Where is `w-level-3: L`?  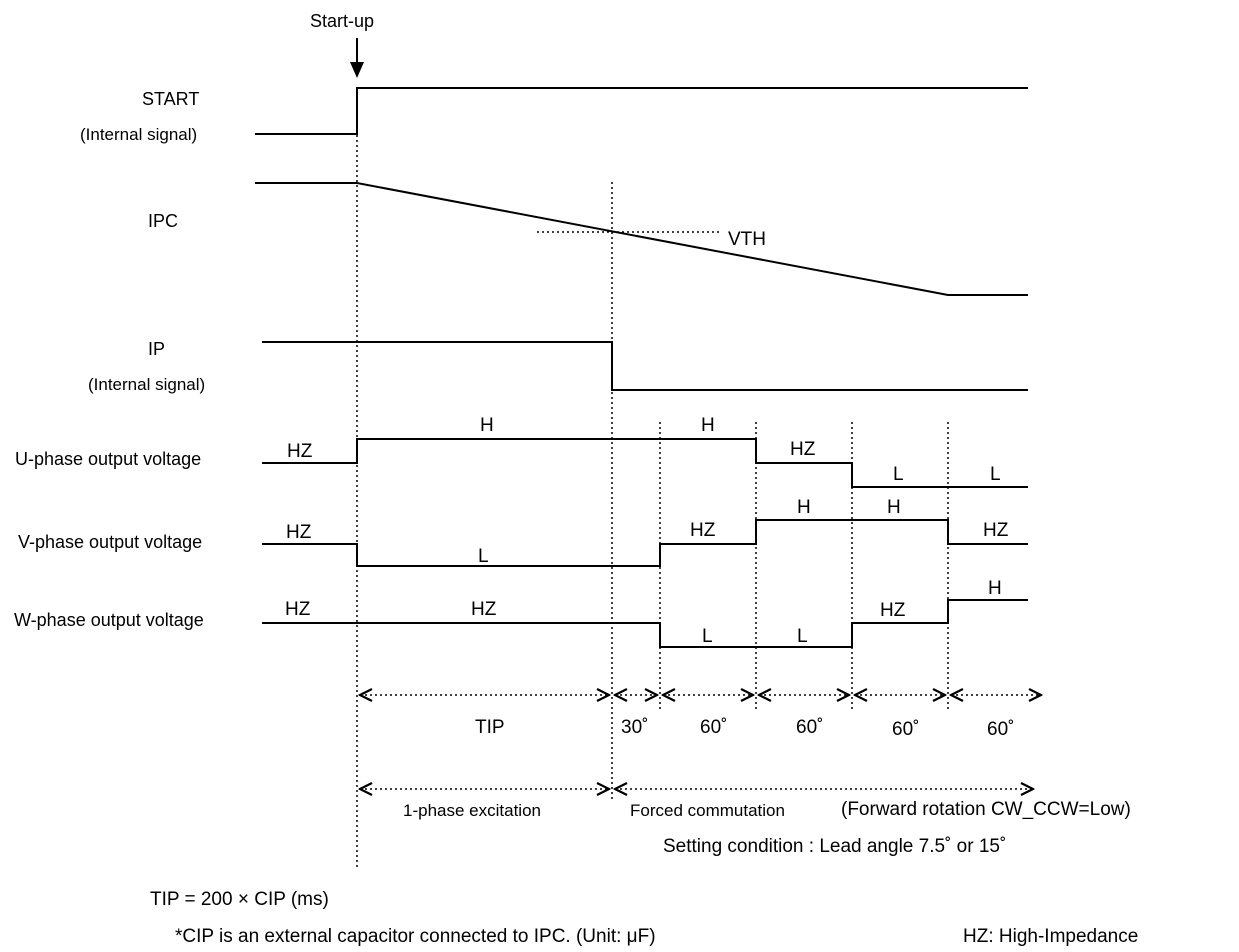 w-level-3: L is located at coordinates (707, 636).